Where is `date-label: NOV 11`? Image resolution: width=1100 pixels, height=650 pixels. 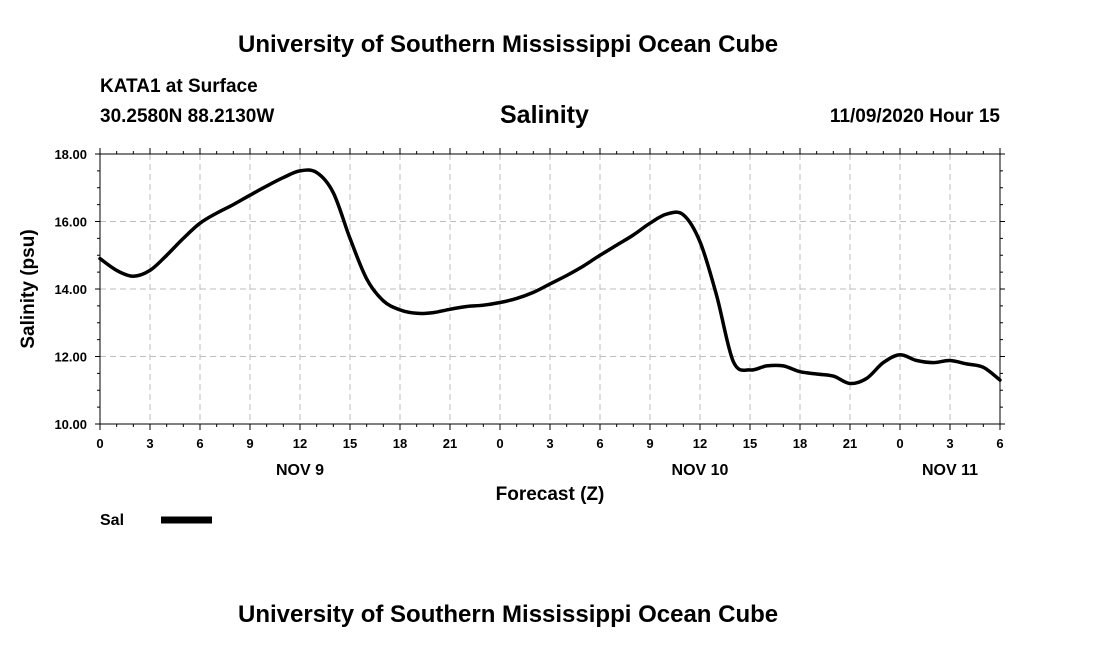 date-label: NOV 11 is located at coordinates (950, 470).